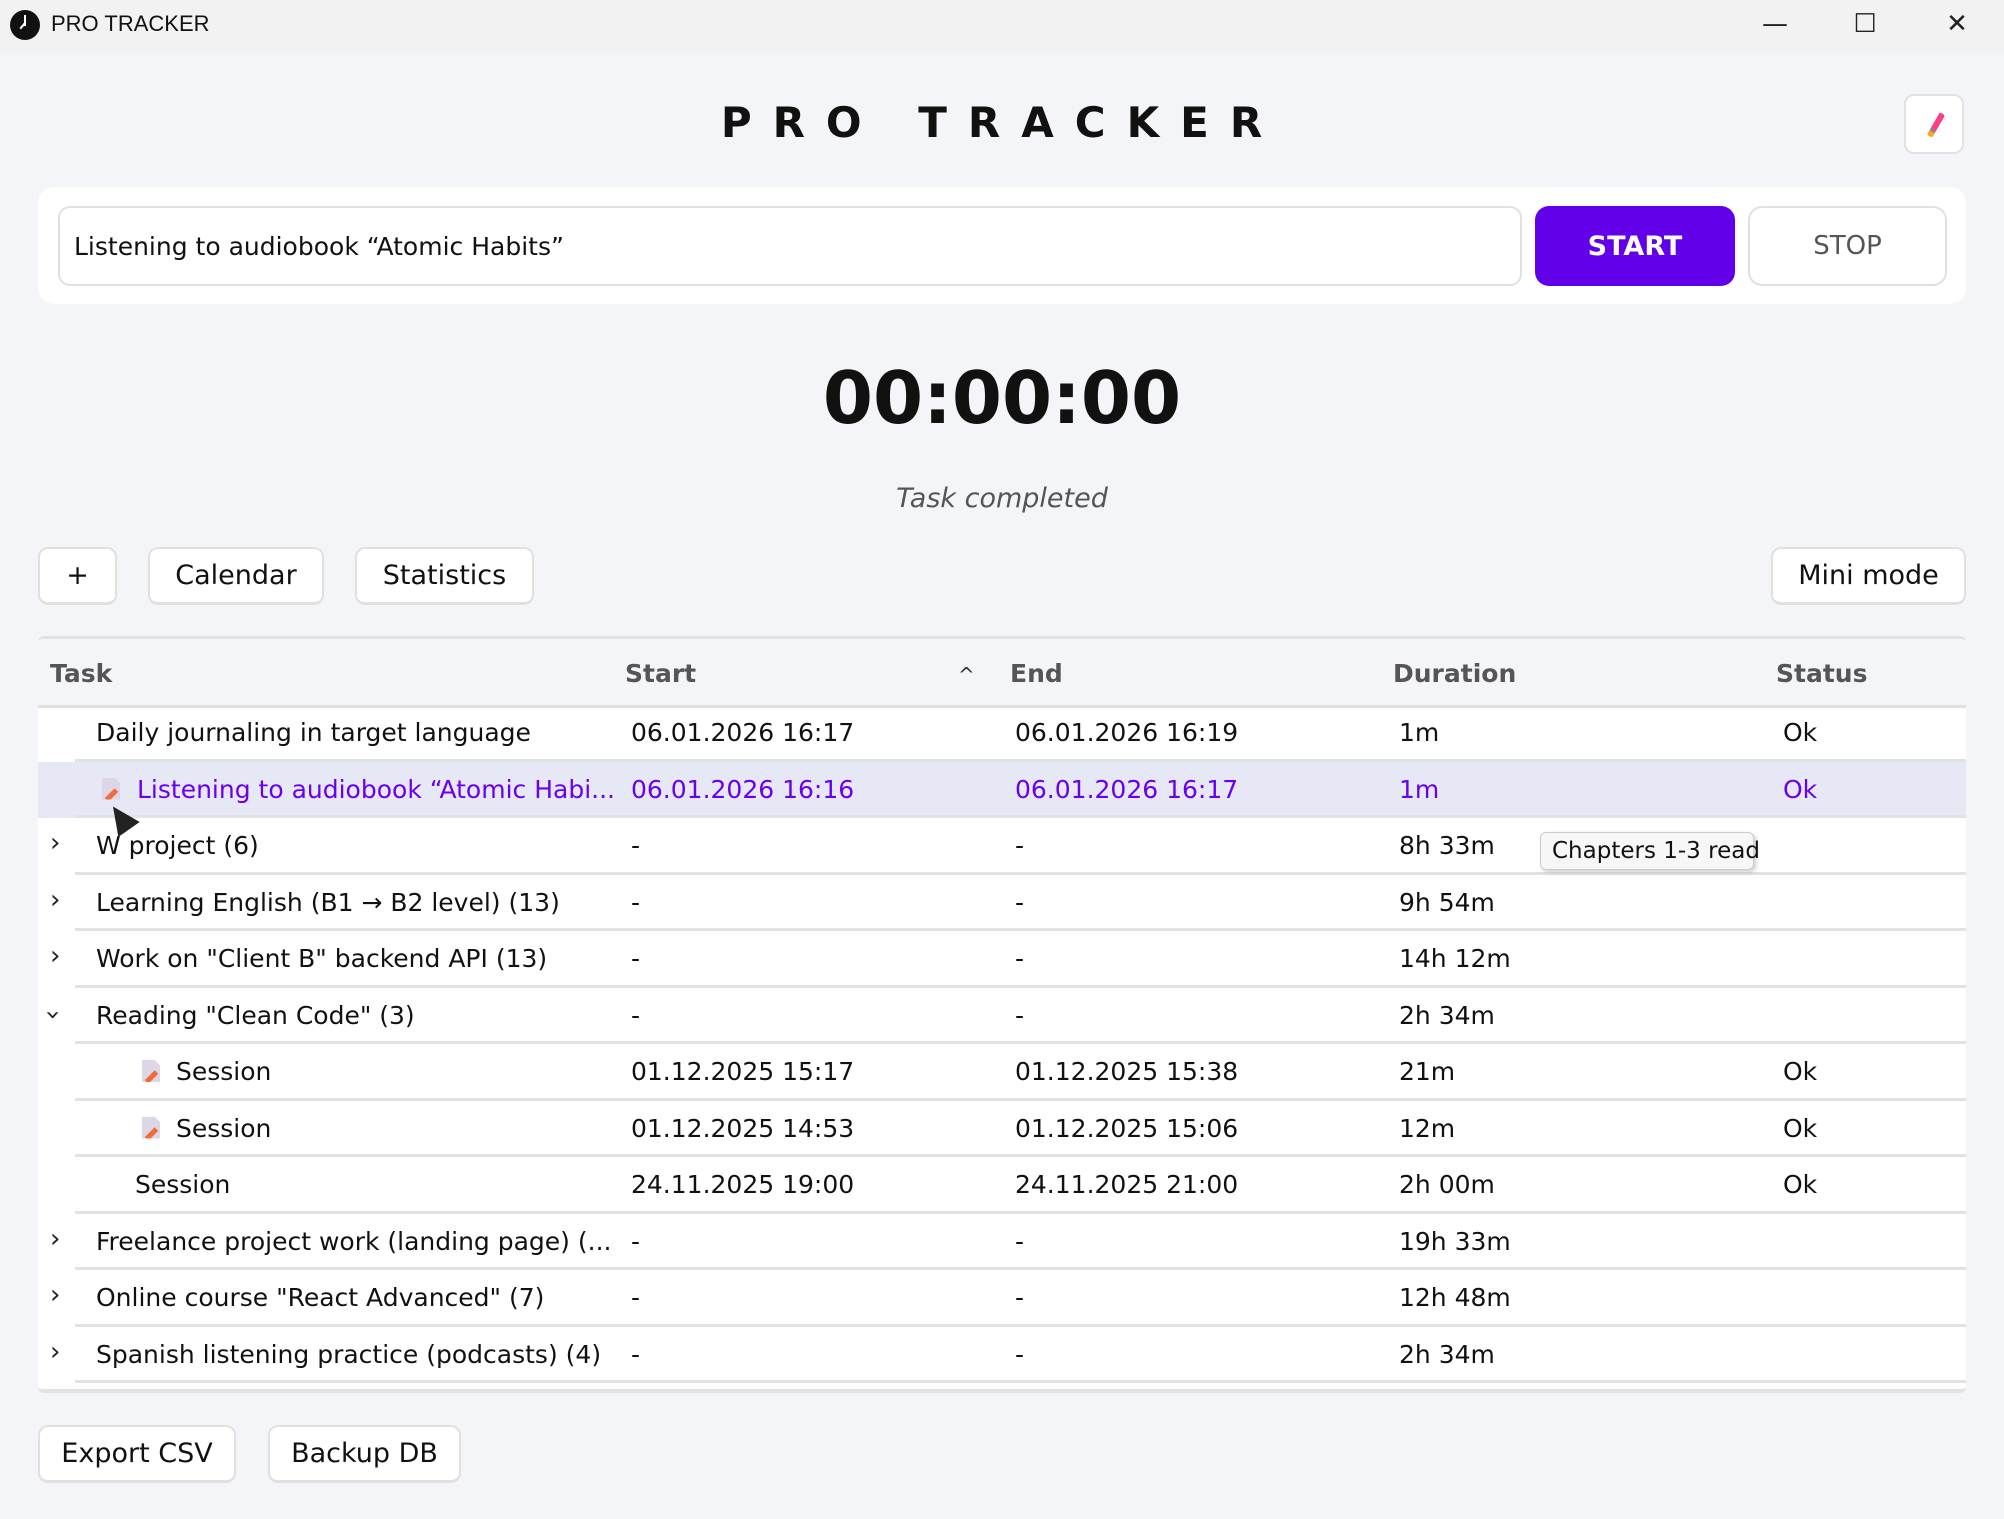 The width and height of the screenshot is (2004, 1519). Describe the element at coordinates (1127, 1128) in the screenshot. I see `end-cell: 01.12.2025 15:06` at that location.